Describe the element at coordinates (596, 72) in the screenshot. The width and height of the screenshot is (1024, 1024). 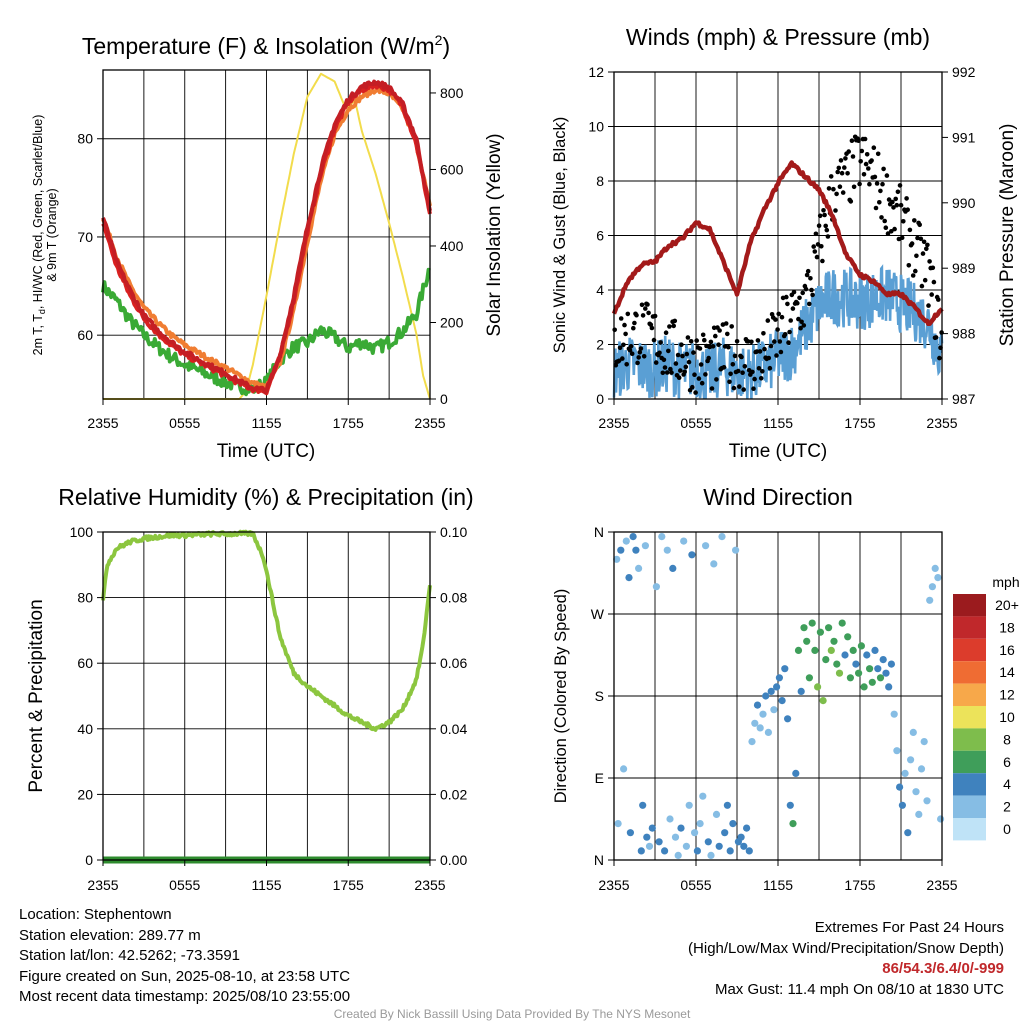
I see `wind-y-tick-label: 12` at that location.